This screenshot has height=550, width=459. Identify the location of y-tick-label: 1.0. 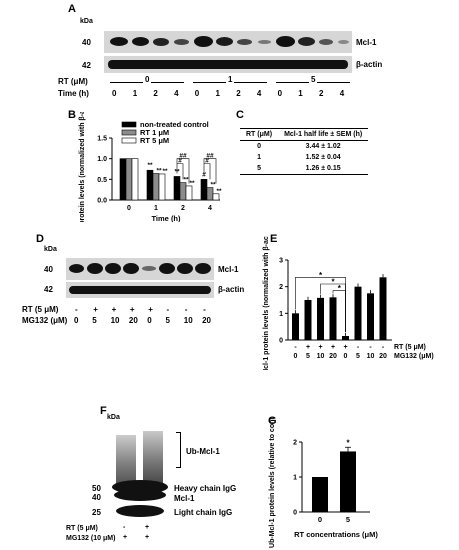
(102, 159).